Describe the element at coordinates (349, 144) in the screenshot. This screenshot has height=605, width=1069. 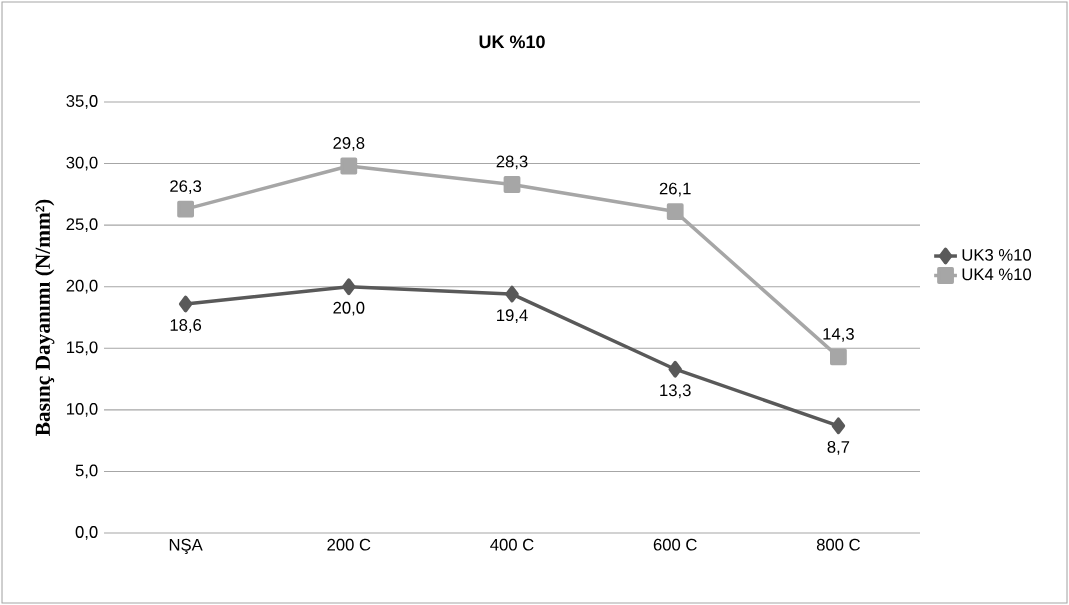
I see `data-label: 29,8` at that location.